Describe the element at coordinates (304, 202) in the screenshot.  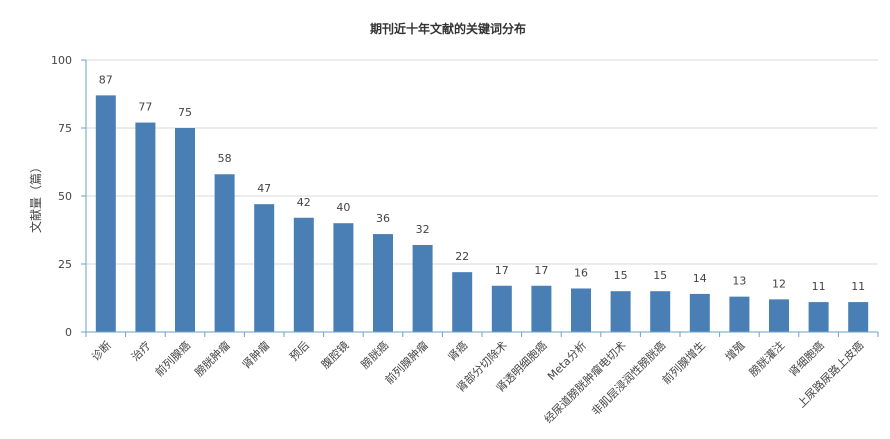
I see `data-label: 42` at that location.